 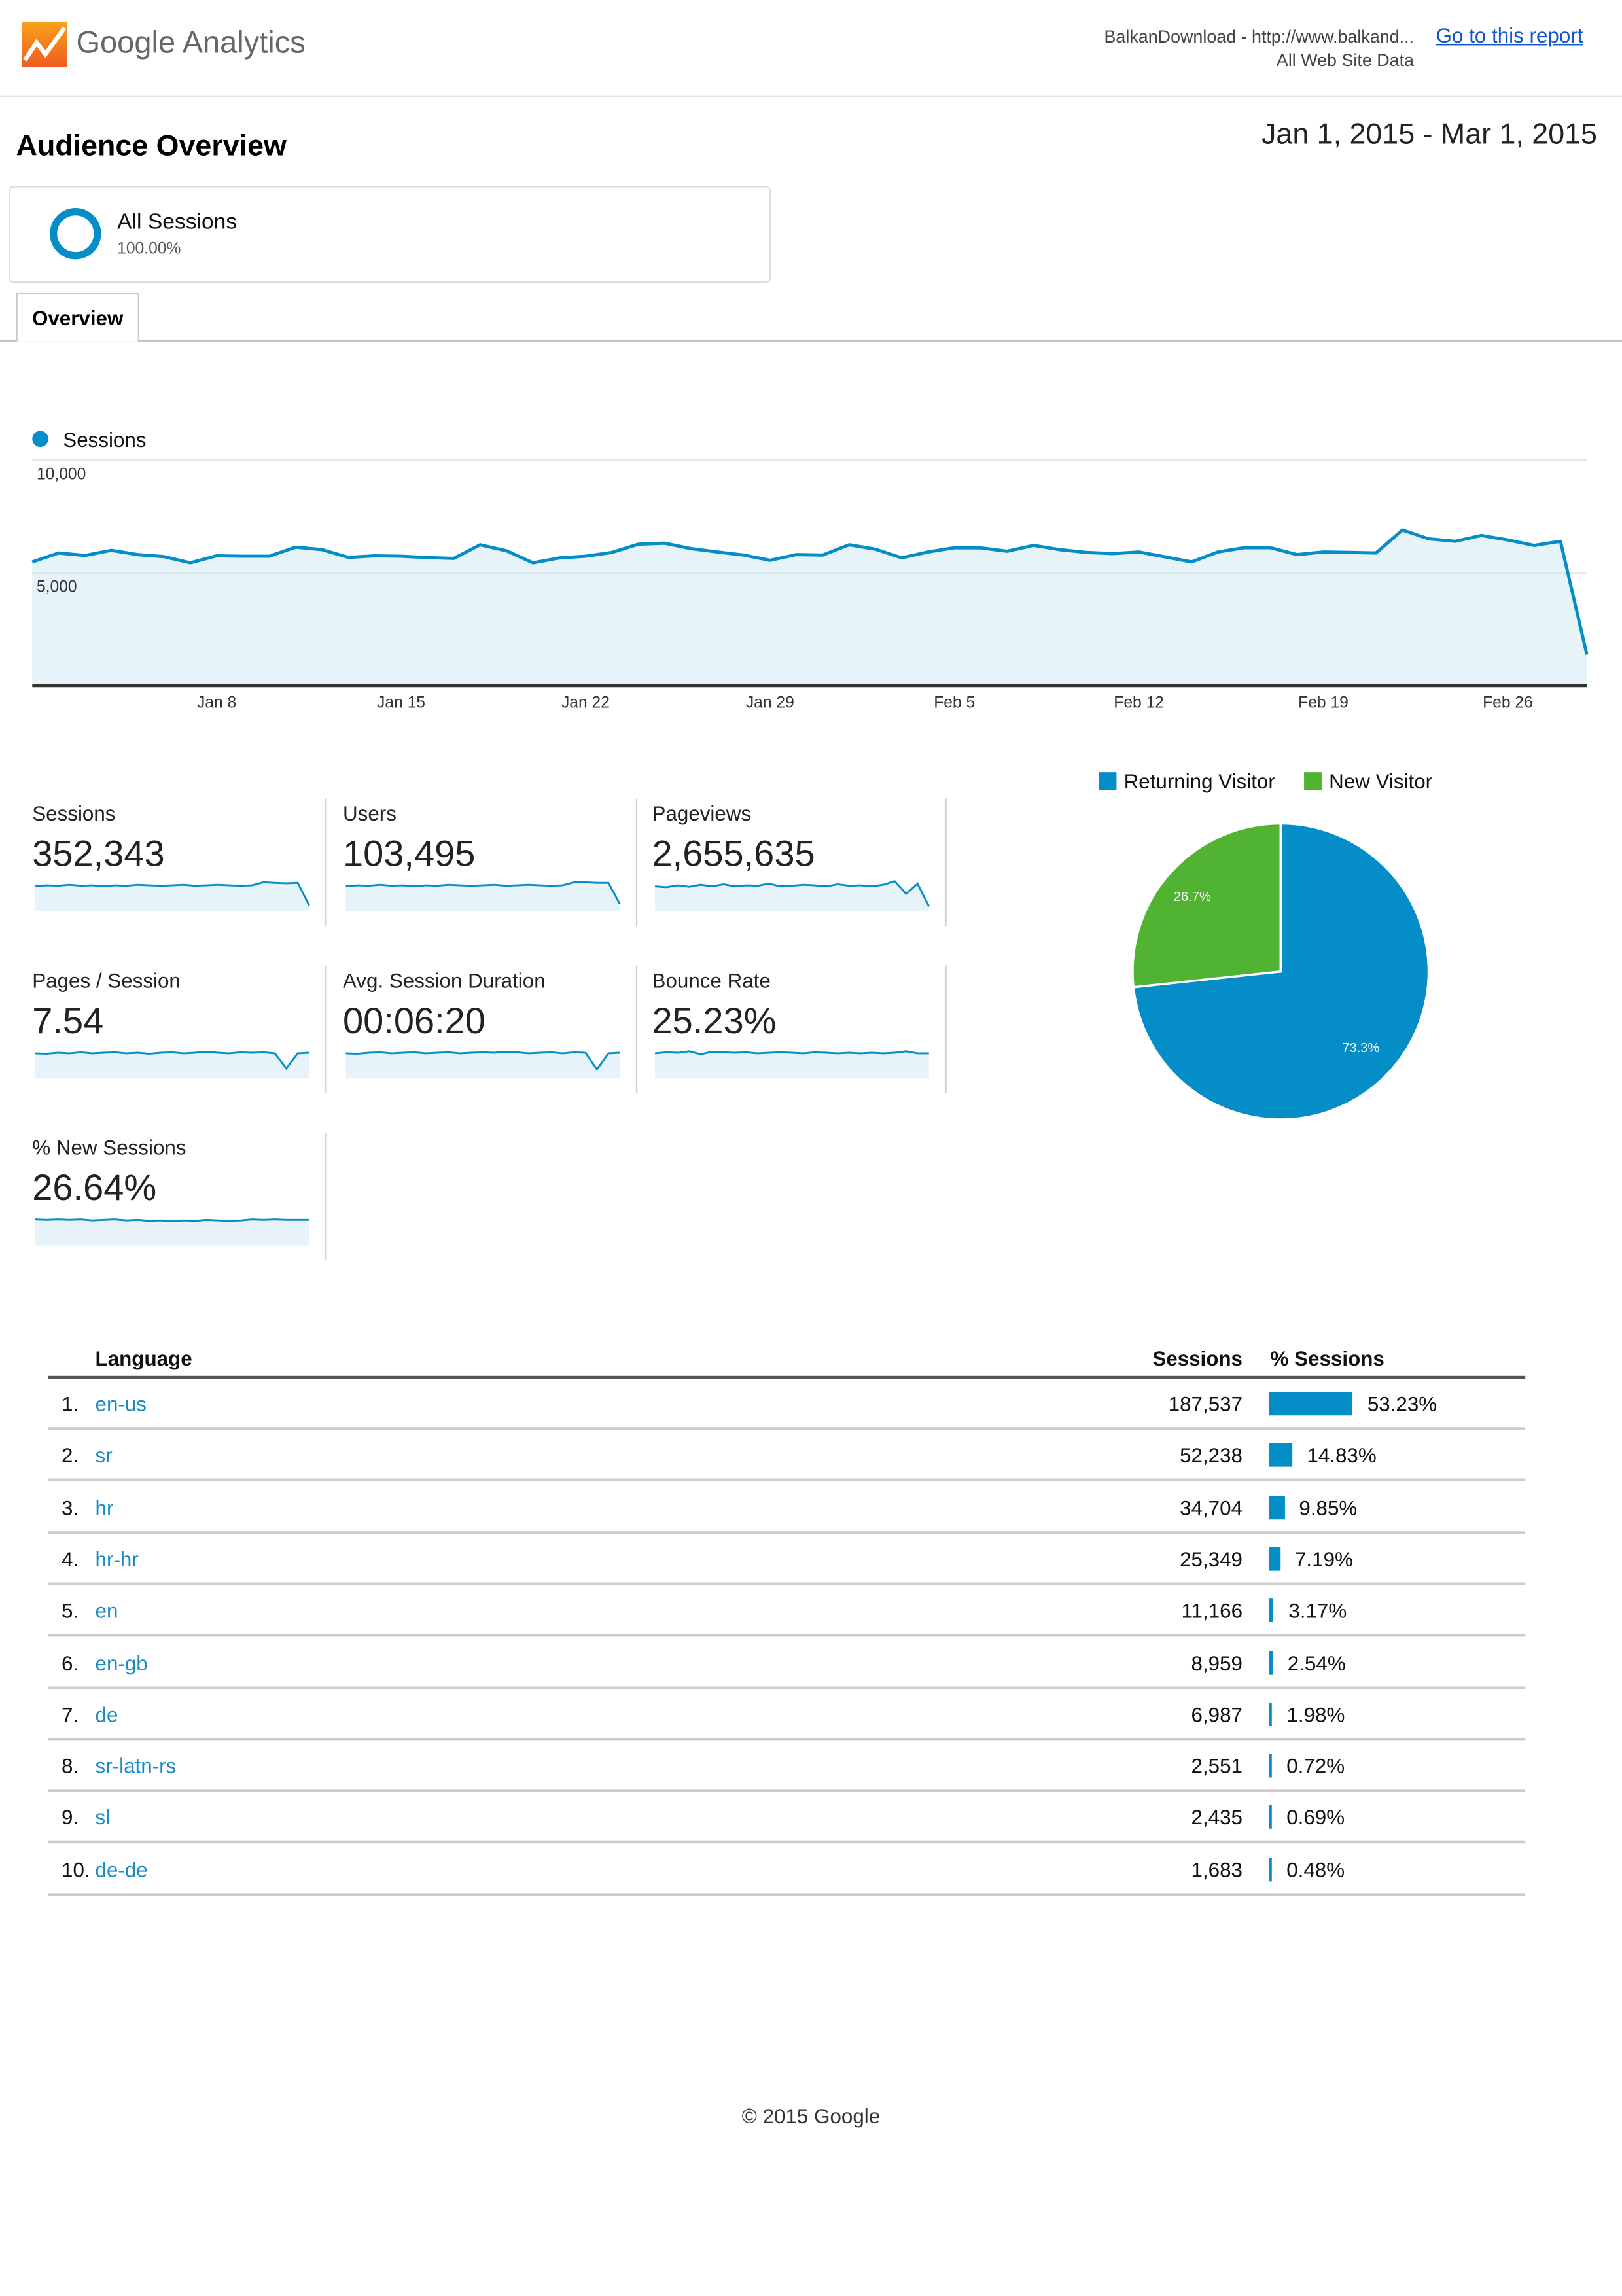 What do you see at coordinates (1402, 1404) in the screenshot?
I see `row-pct-sessions: 53.23%` at bounding box center [1402, 1404].